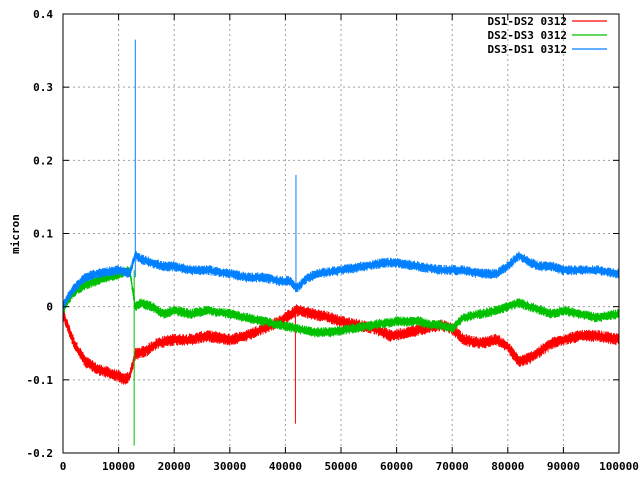  What do you see at coordinates (49, 307) in the screenshot?
I see `y-tick-label: 0` at bounding box center [49, 307].